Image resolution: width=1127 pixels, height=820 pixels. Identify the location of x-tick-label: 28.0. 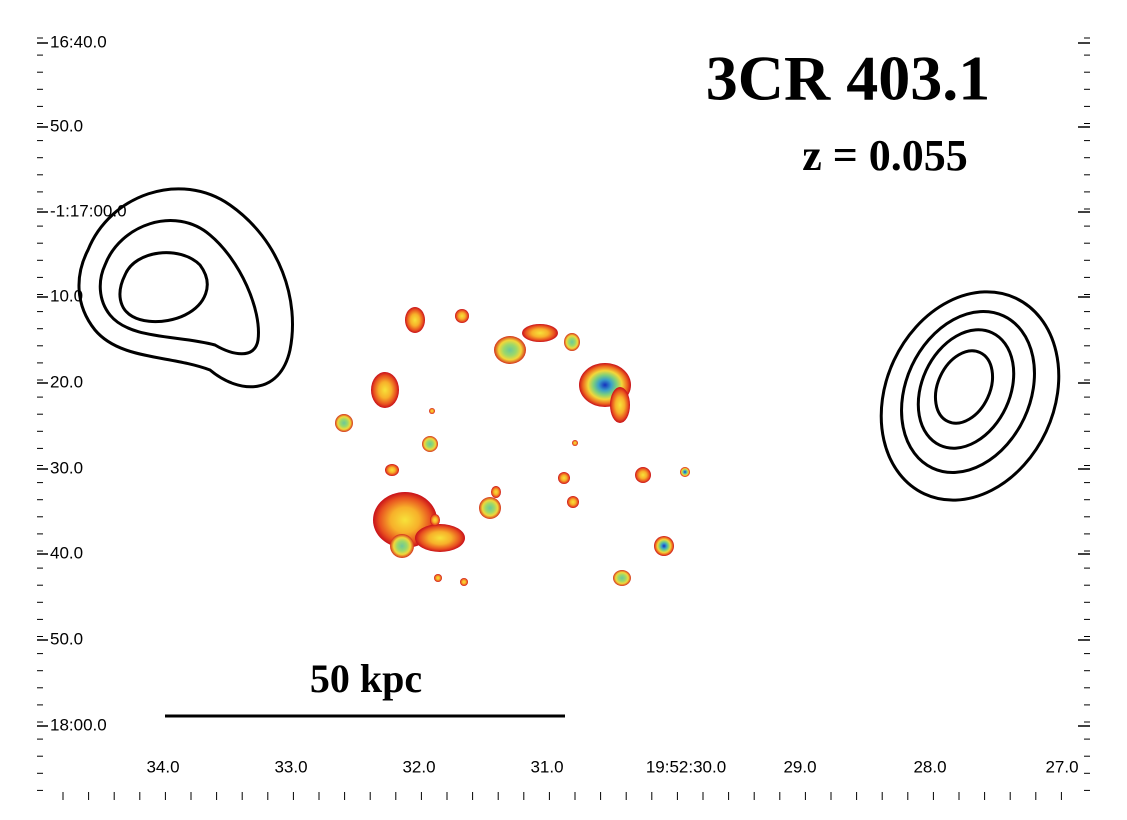
(929, 766).